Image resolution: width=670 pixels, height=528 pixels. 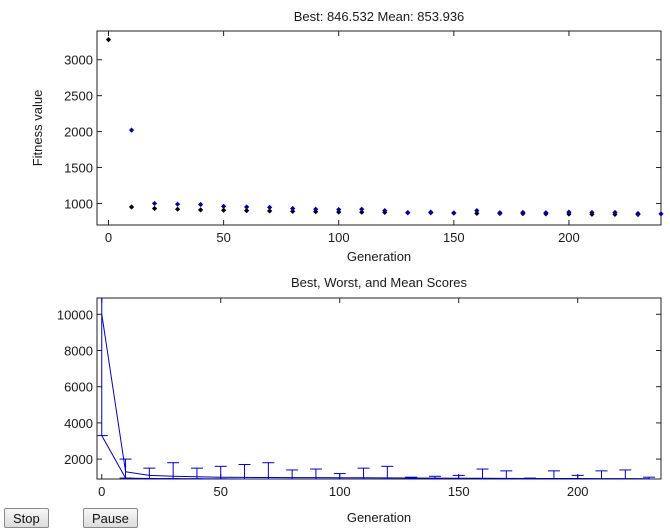 What do you see at coordinates (569, 237) in the screenshot?
I see `chart1-x-tick-label: 200` at bounding box center [569, 237].